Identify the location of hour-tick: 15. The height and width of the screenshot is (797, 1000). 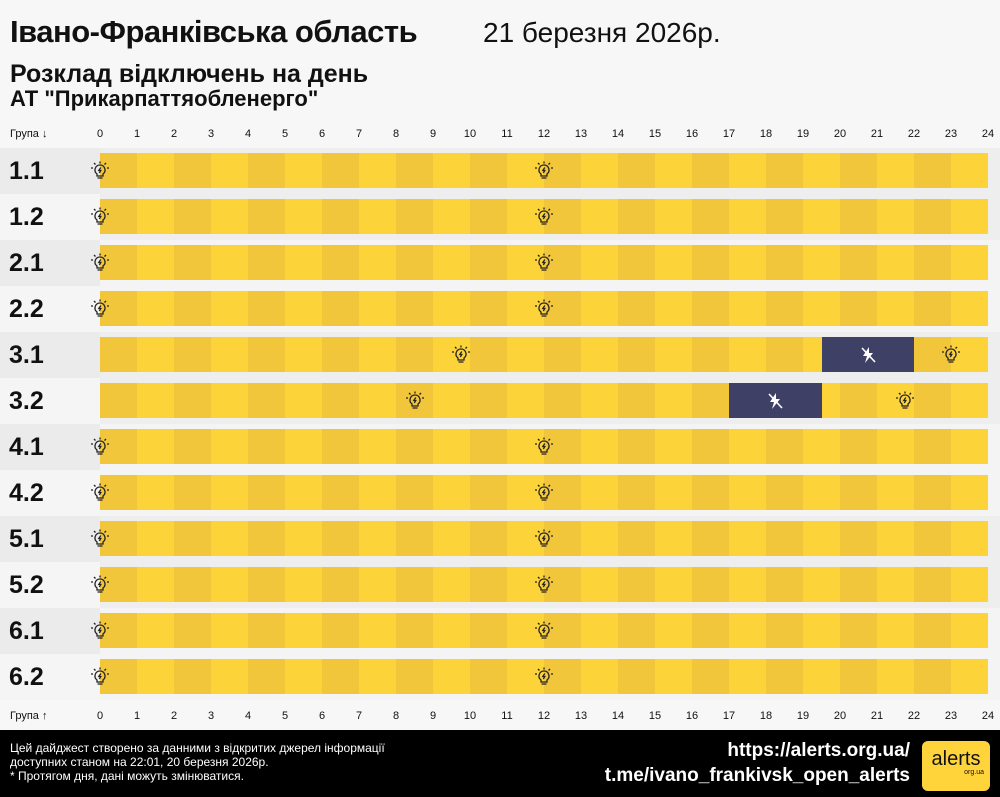
(655, 134).